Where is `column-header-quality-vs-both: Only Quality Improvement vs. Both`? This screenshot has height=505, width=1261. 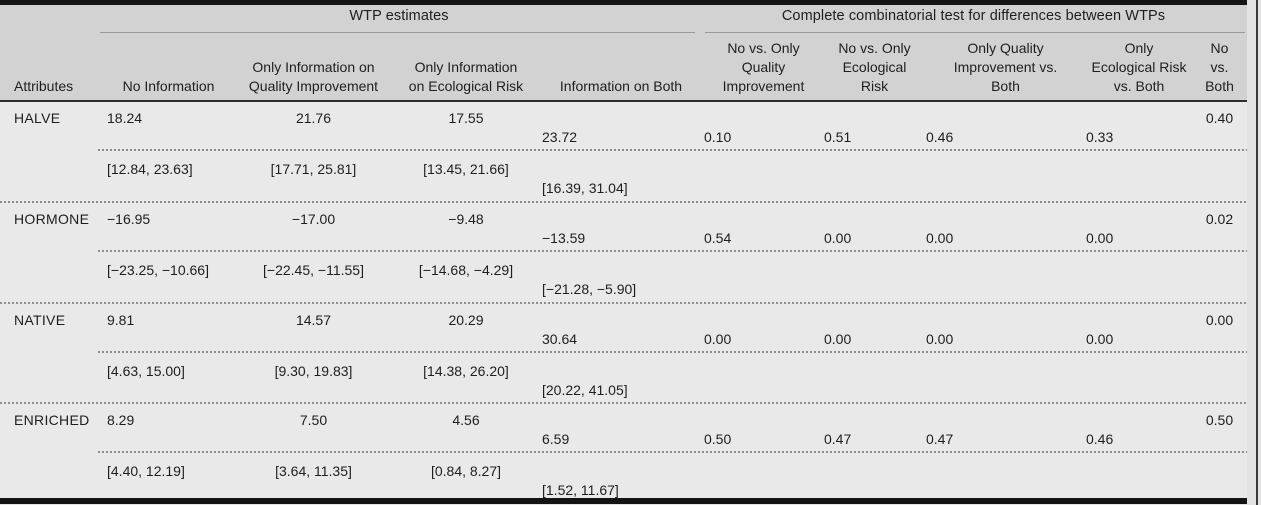
column-header-quality-vs-both: Only Quality Improvement vs. Both is located at coordinates (1005, 67).